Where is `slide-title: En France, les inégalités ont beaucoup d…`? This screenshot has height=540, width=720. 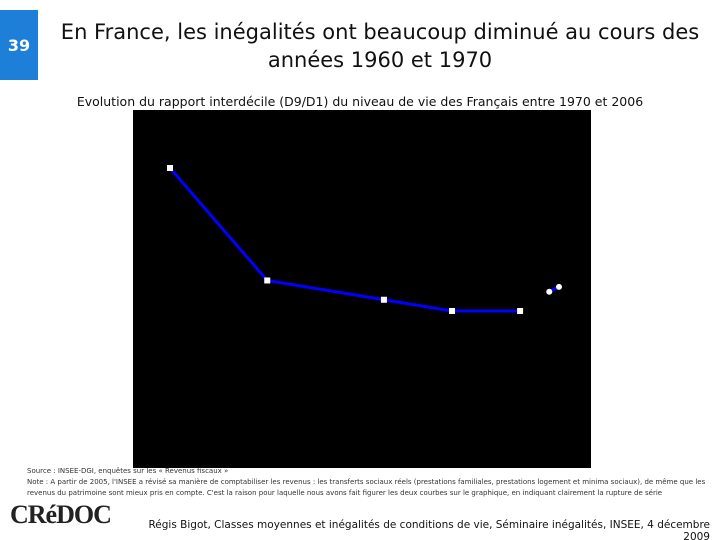 slide-title: En France, les inégalités ont beaucoup d… is located at coordinates (380, 46).